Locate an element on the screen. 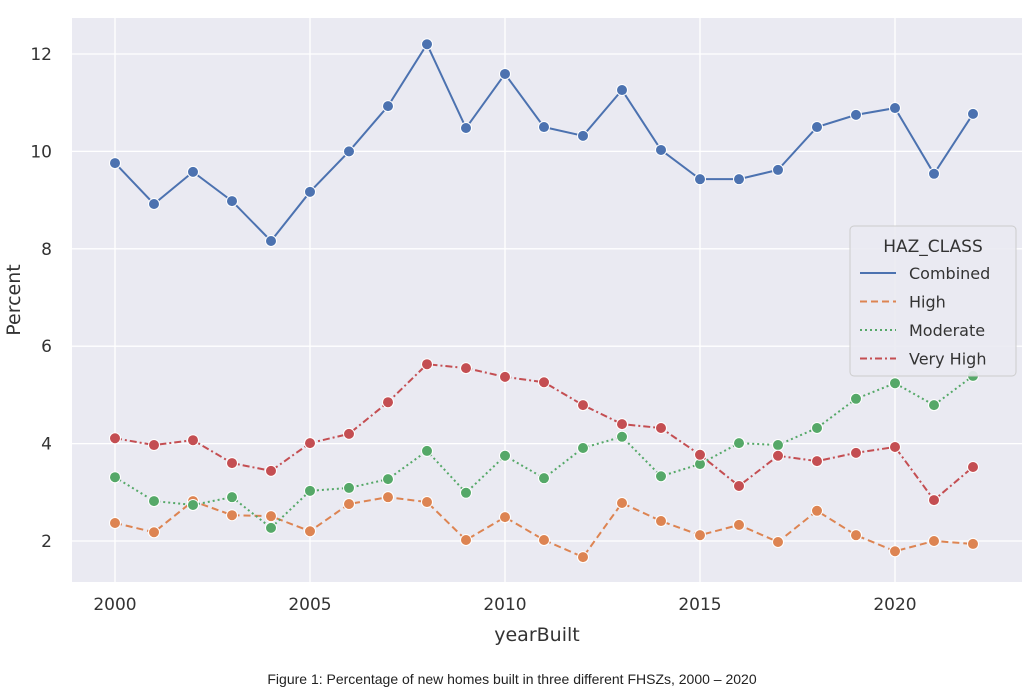 The height and width of the screenshot is (689, 1024). legend-label: Combined is located at coordinates (949, 273).